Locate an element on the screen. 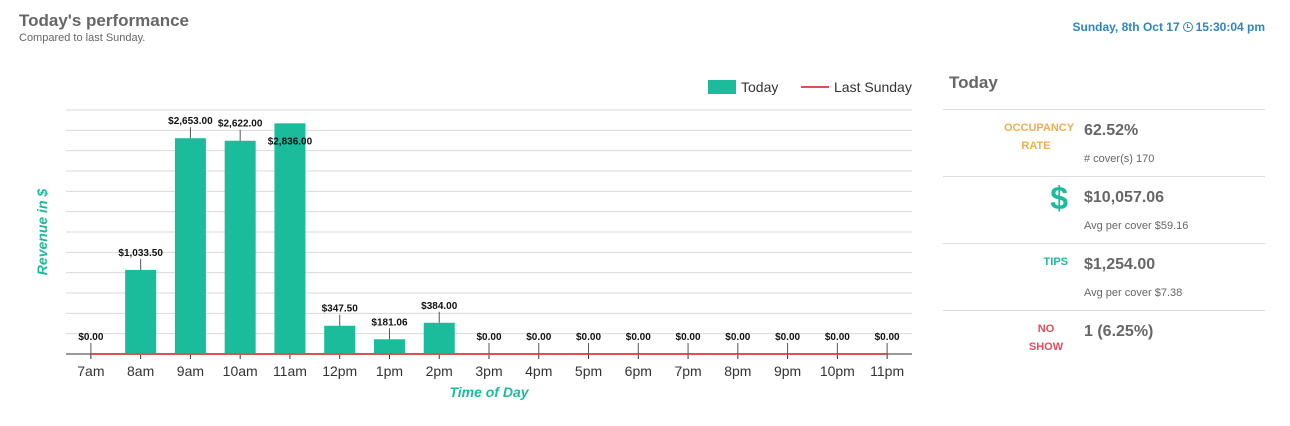  page-title: Today's performance is located at coordinates (104, 20).